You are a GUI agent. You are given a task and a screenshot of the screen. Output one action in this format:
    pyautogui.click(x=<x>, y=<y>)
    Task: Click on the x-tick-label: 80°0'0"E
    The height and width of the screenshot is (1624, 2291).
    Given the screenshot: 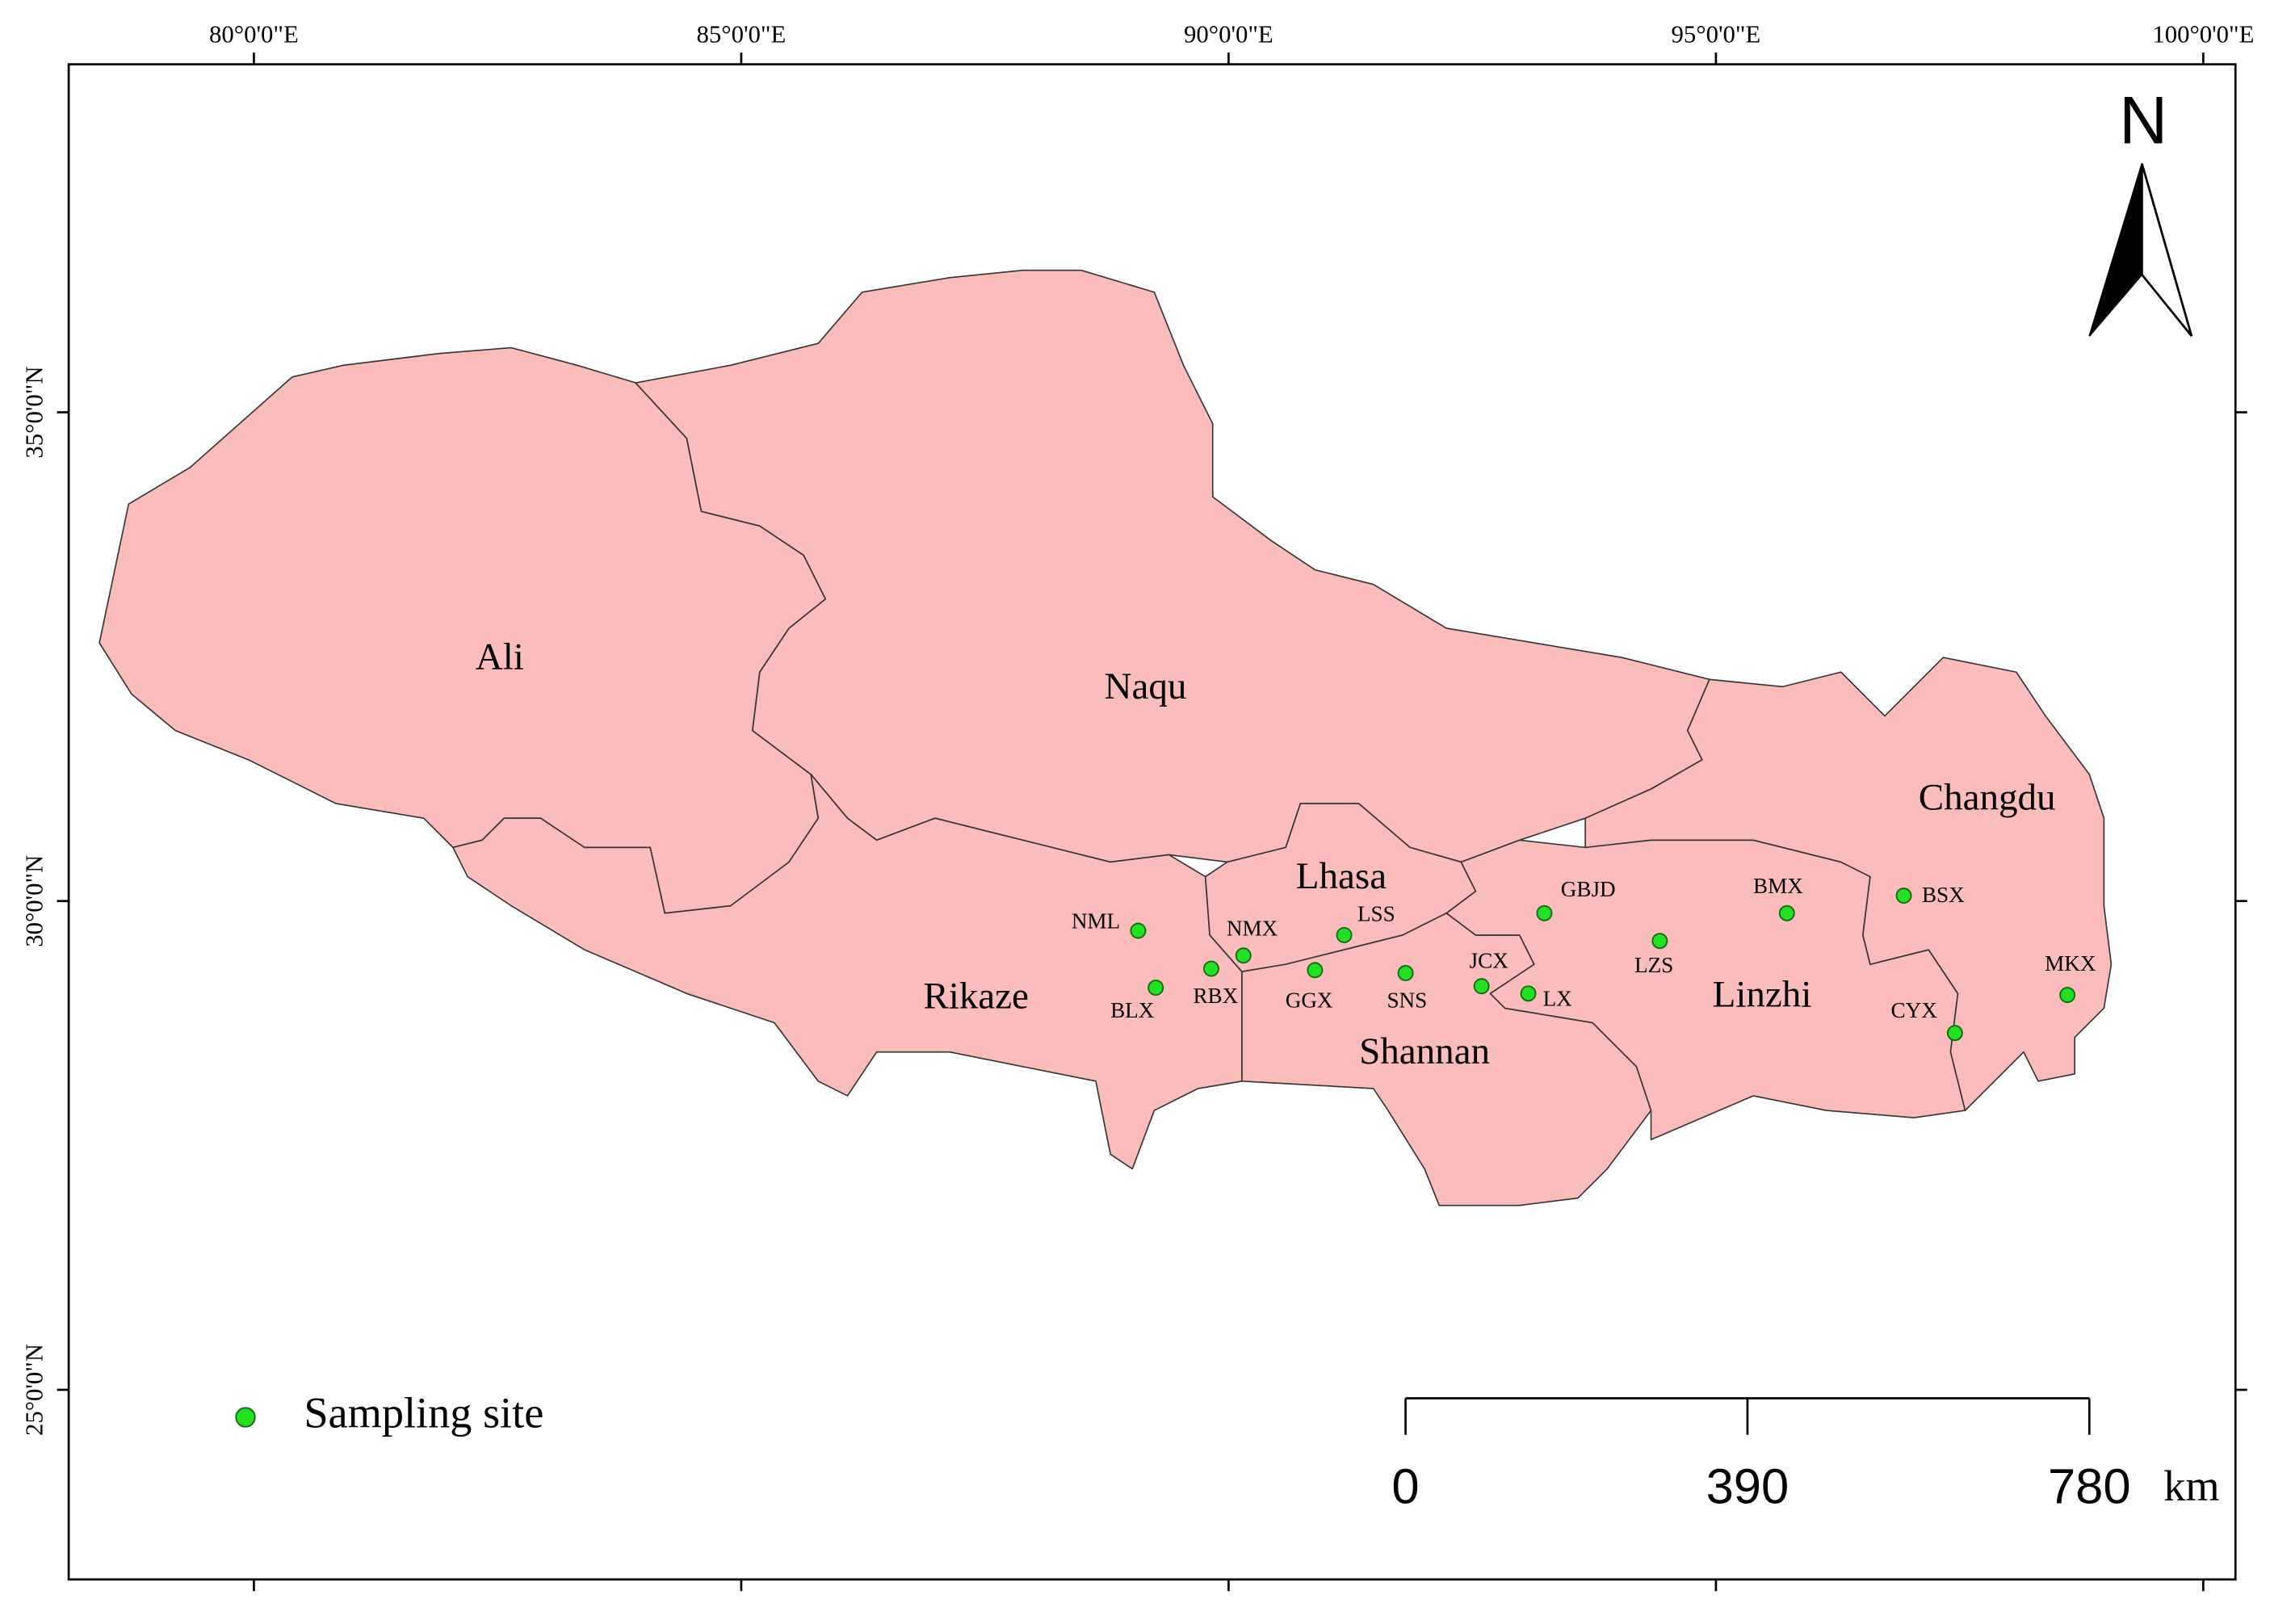 What is the action you would take?
    pyautogui.click(x=254, y=34)
    